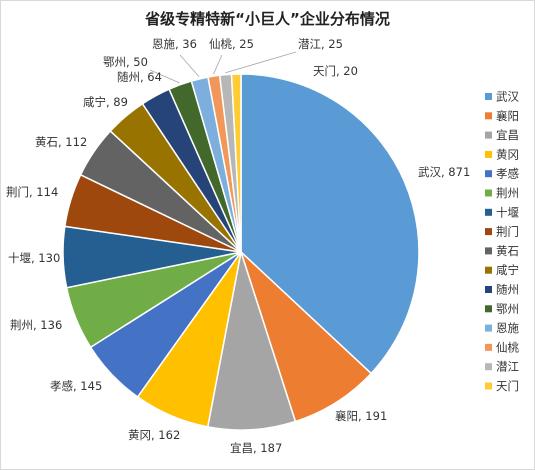  I want to click on legend-label-10: 咸宁, so click(507, 270).